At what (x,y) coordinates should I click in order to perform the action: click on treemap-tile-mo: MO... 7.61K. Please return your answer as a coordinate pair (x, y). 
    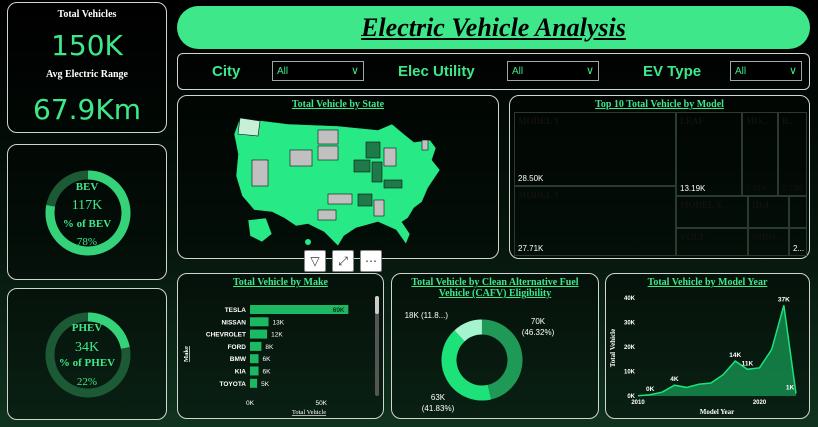
    Looking at the image, I should click on (760, 154).